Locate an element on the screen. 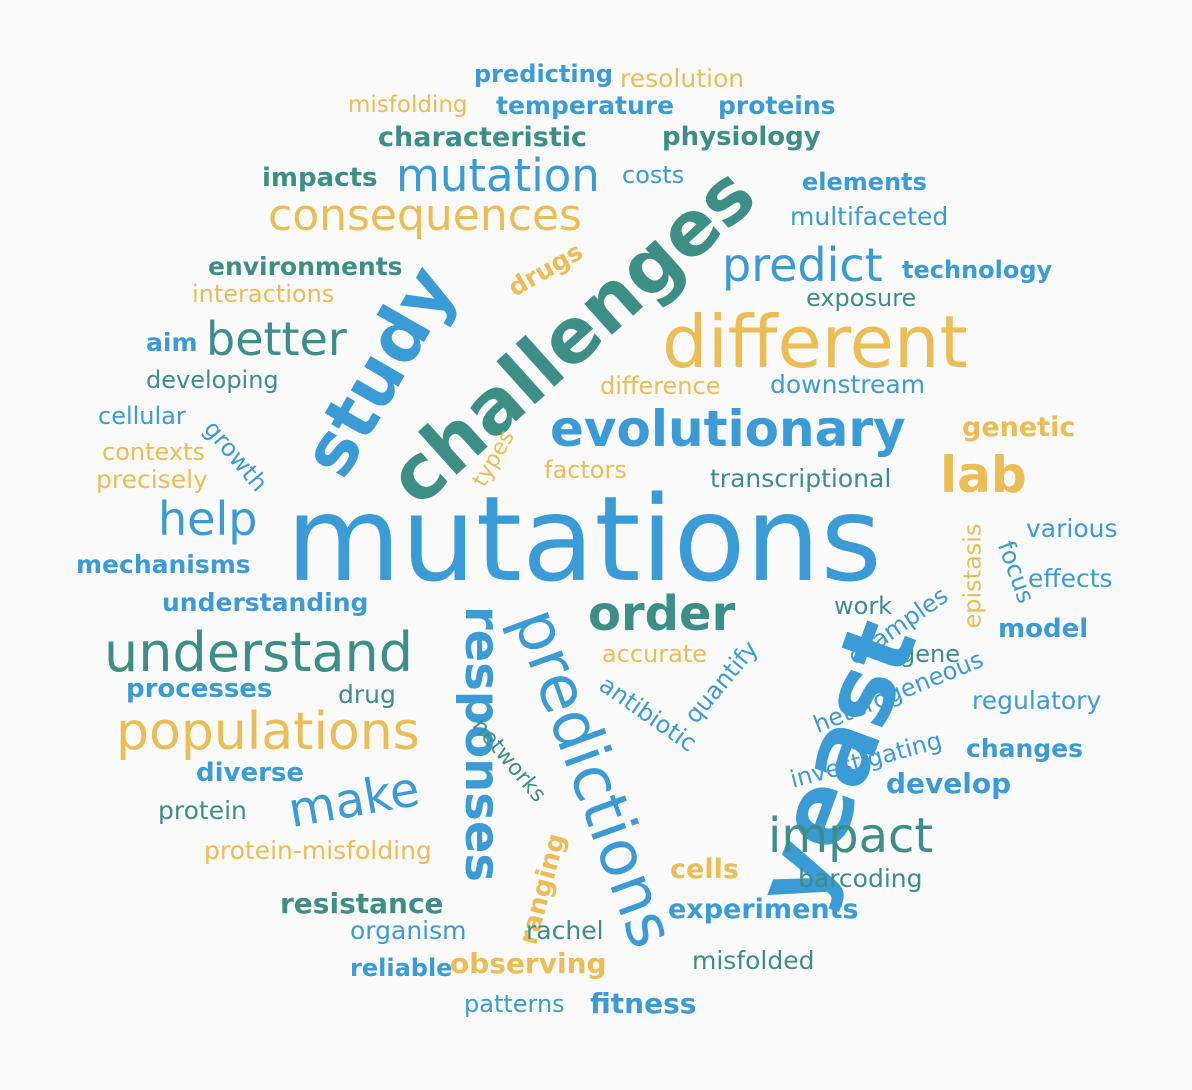  word-organism: organism is located at coordinates (408, 930).